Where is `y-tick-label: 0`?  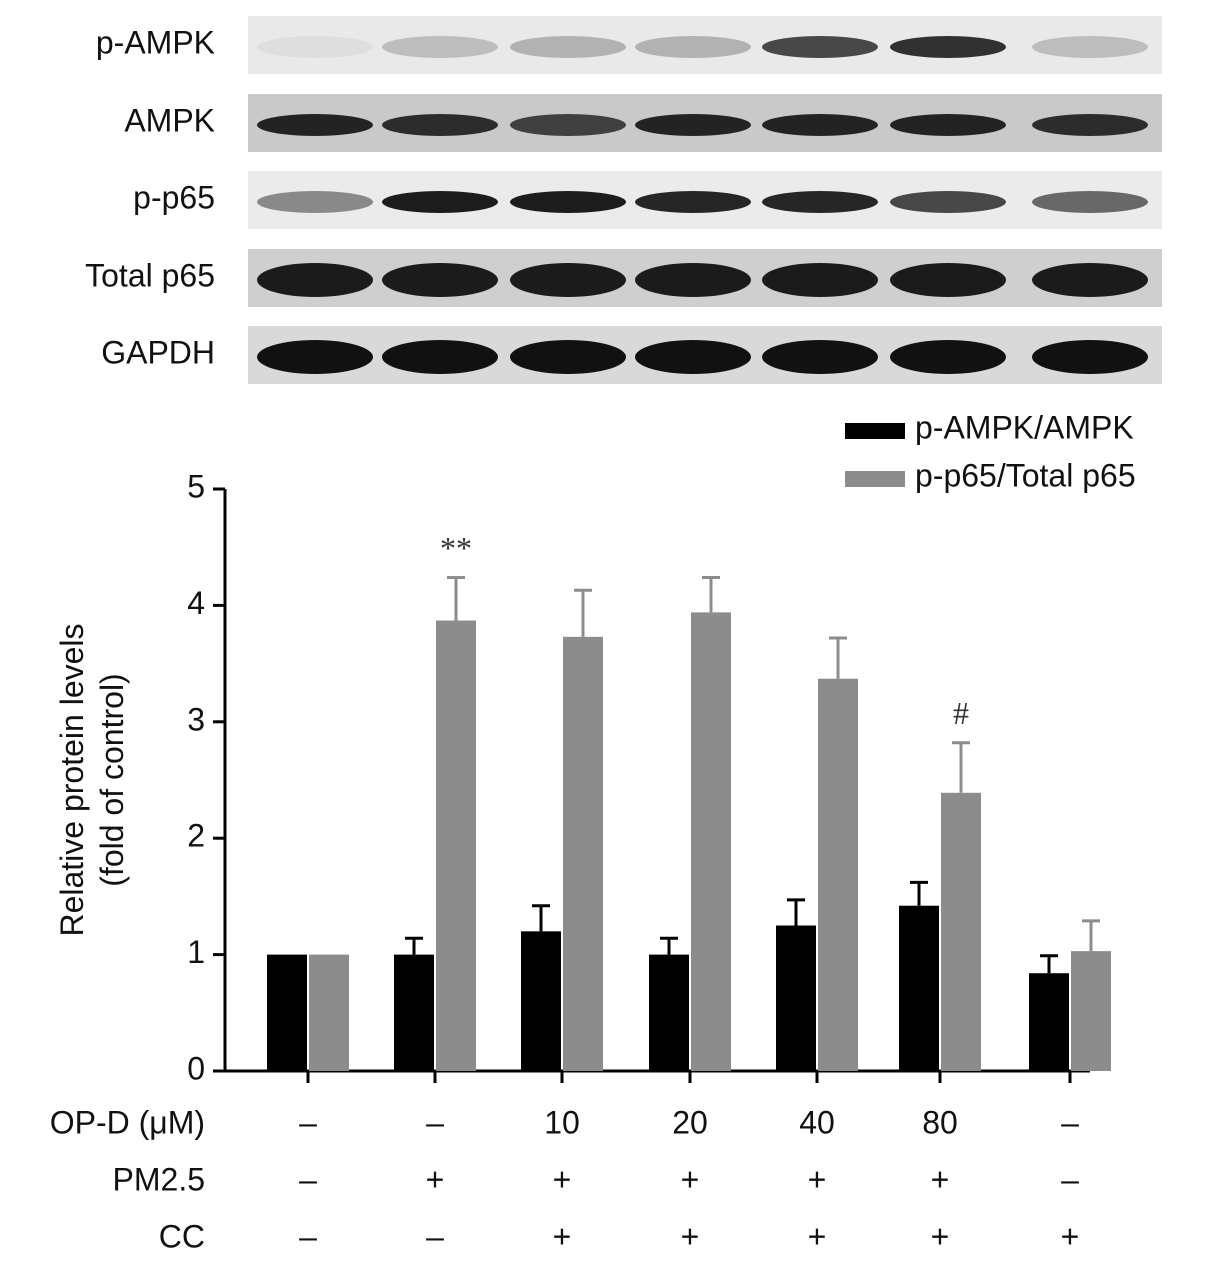
y-tick-label: 0 is located at coordinates (196, 1068).